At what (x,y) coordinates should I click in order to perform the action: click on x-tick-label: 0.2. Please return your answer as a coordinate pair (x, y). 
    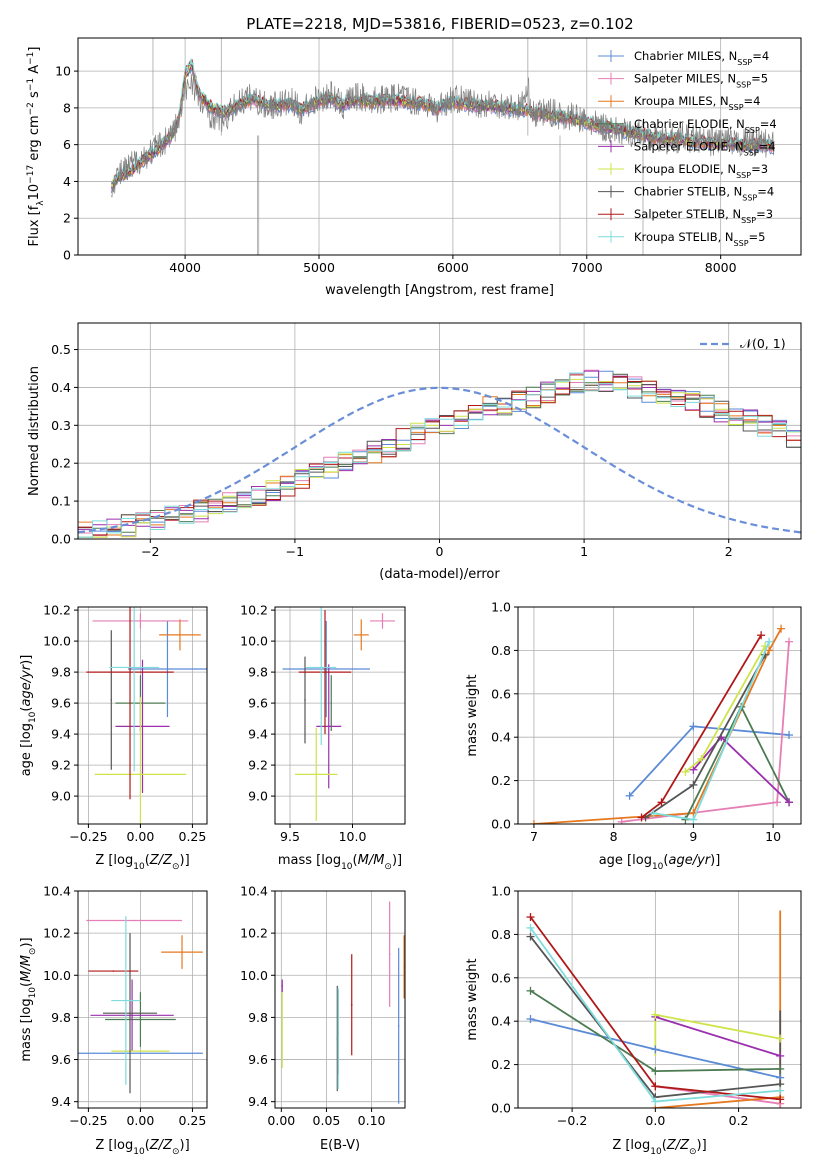
    Looking at the image, I should click on (739, 1120).